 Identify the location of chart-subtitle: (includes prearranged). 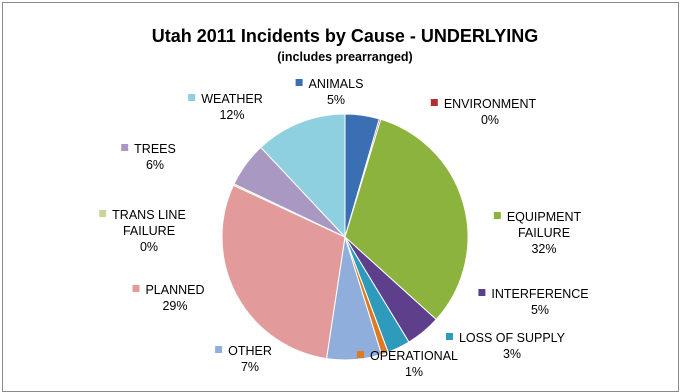
(344, 57).